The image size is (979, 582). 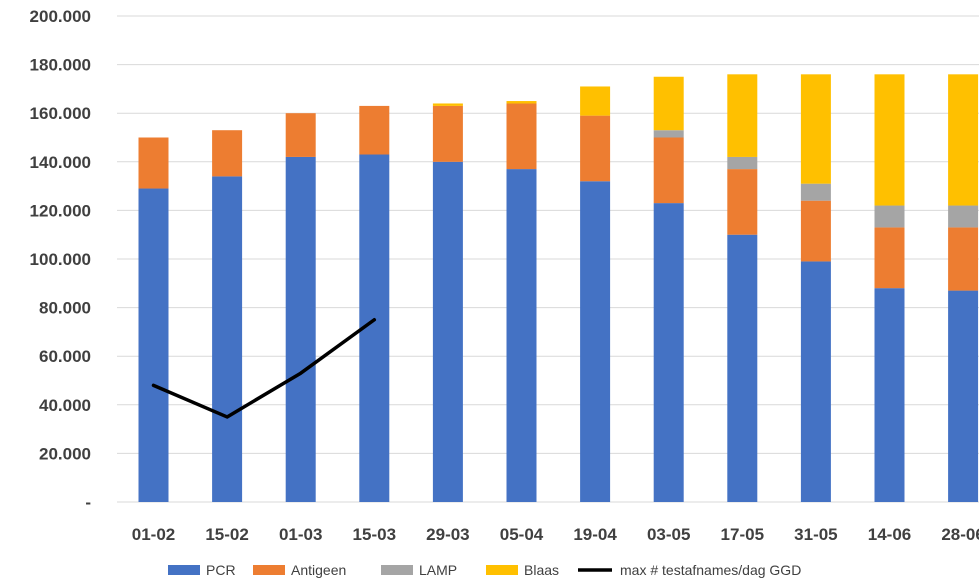 What do you see at coordinates (226, 534) in the screenshot?
I see `x-tick-label: 15-02` at bounding box center [226, 534].